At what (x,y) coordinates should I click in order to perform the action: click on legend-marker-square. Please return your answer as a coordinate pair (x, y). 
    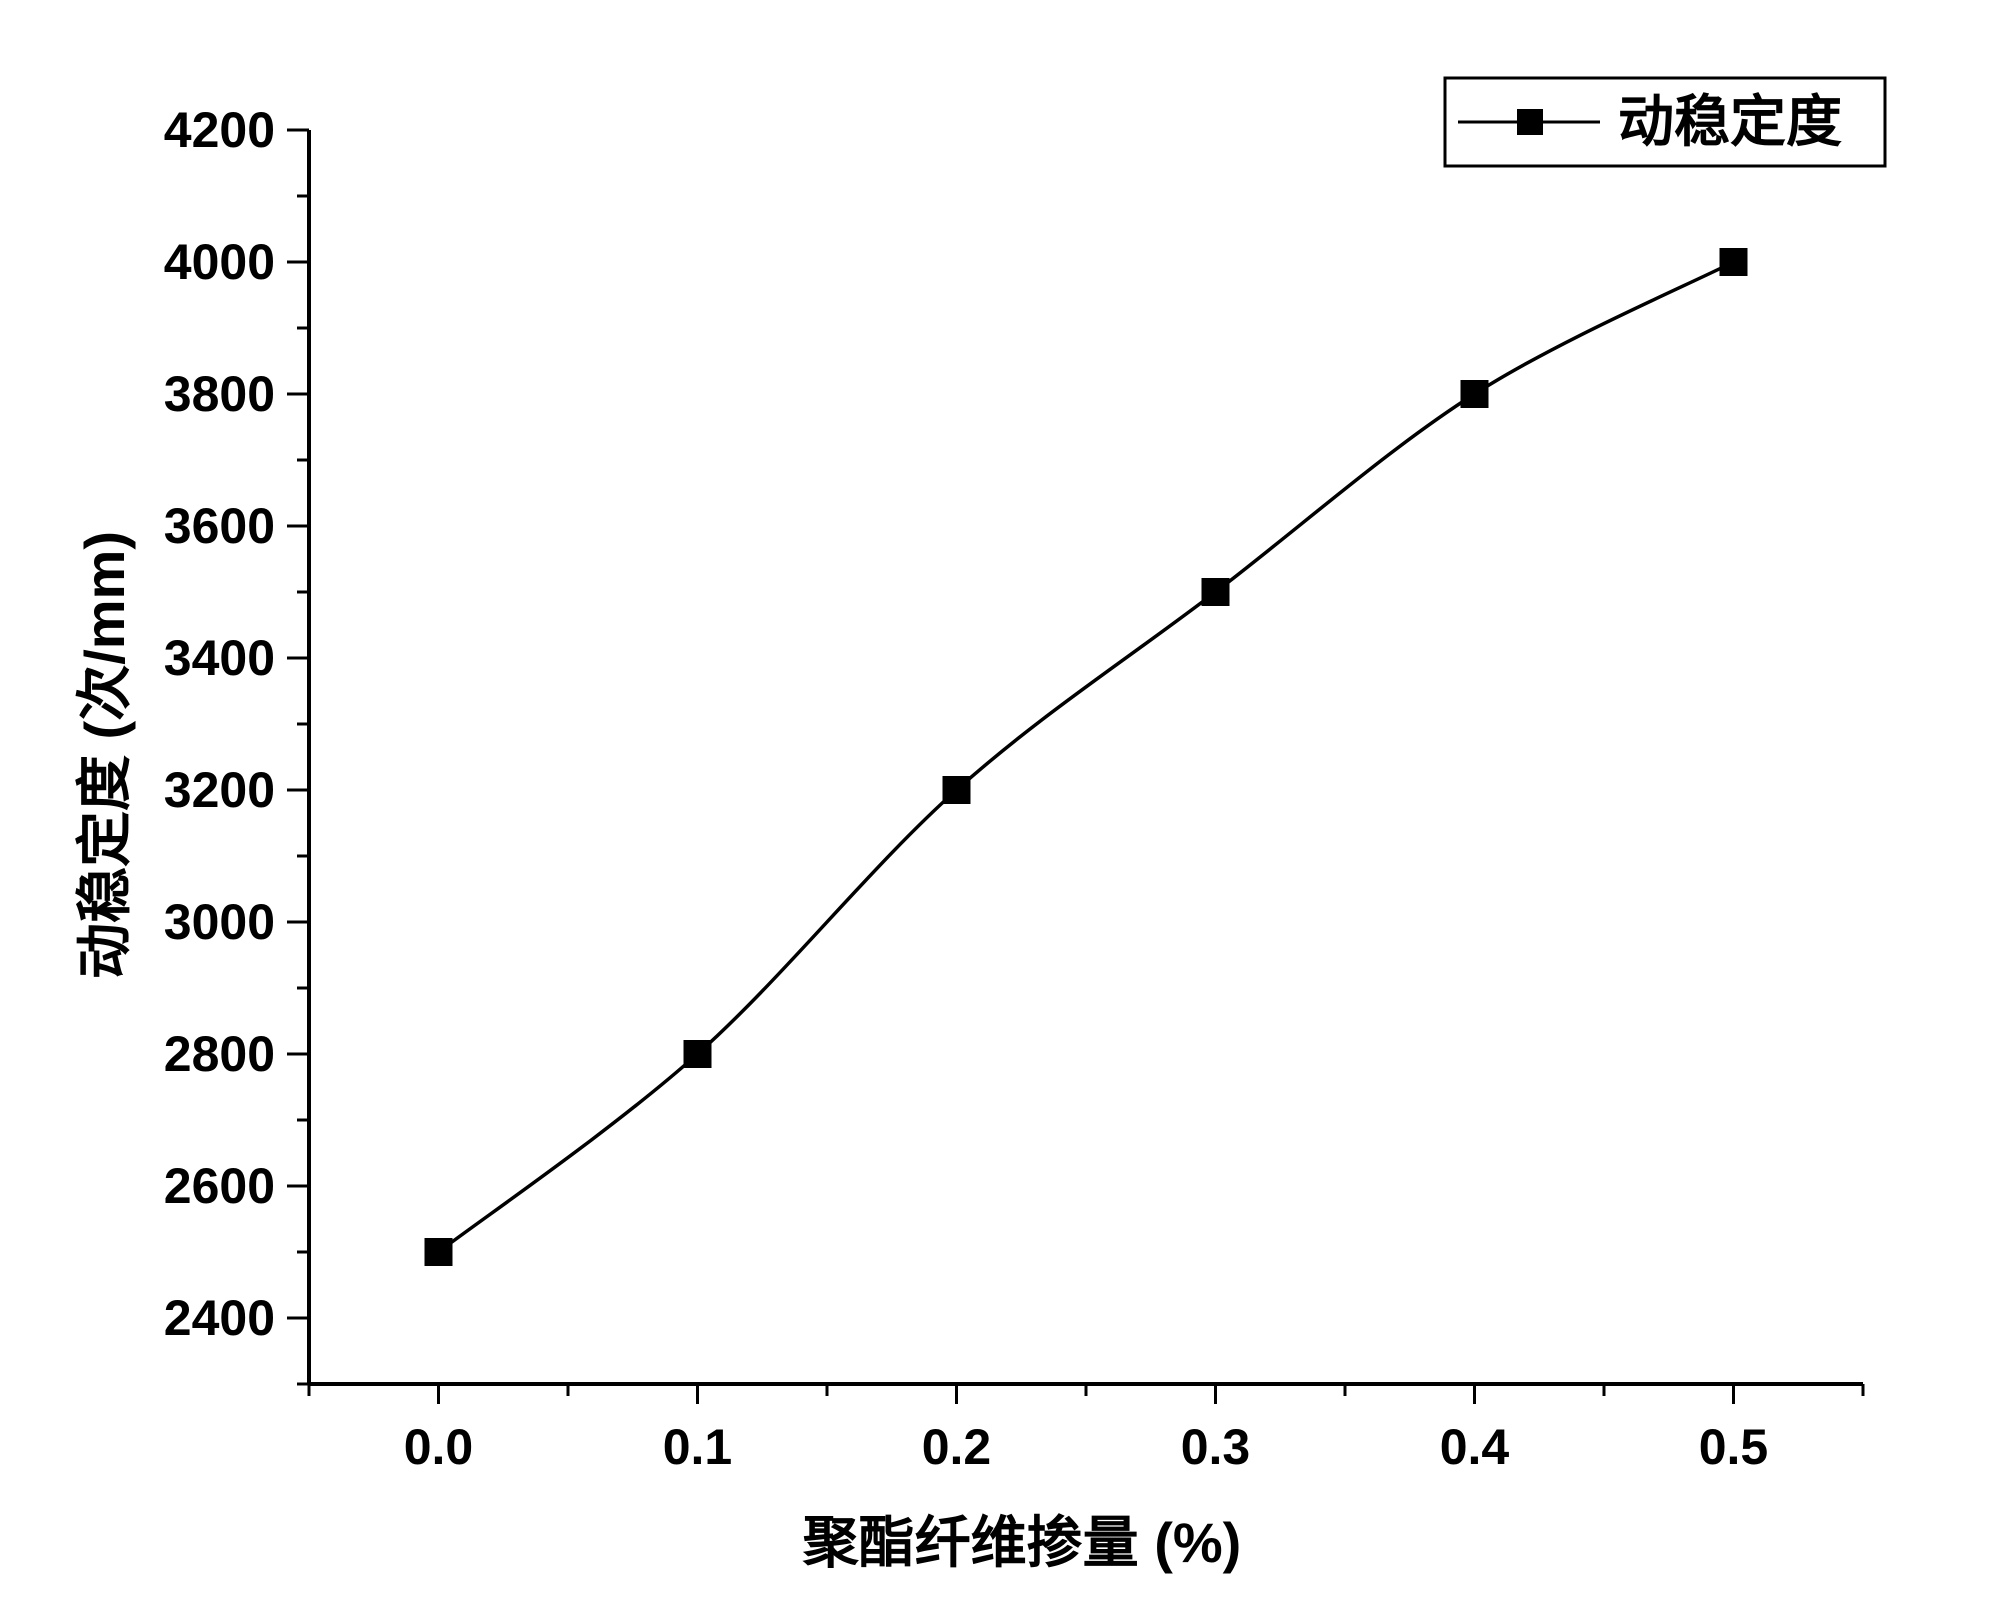
    Looking at the image, I should click on (1530, 122).